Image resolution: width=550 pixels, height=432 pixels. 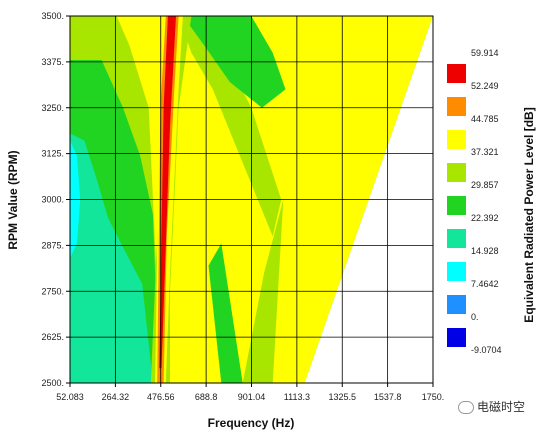 I want to click on colorbar-level-label: -9.0704, so click(x=486, y=350).